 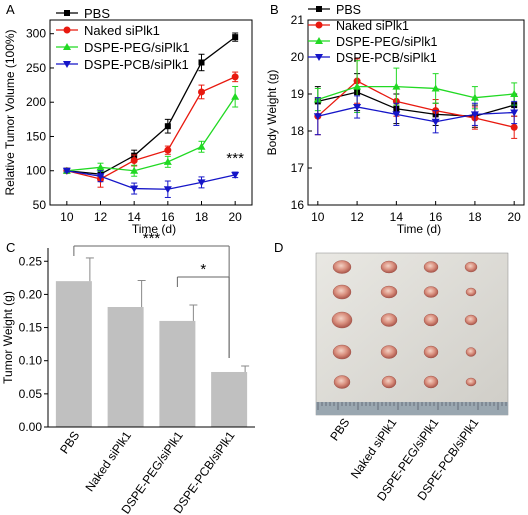 I want to click on chart-c-bar, so click(x=73, y=354).